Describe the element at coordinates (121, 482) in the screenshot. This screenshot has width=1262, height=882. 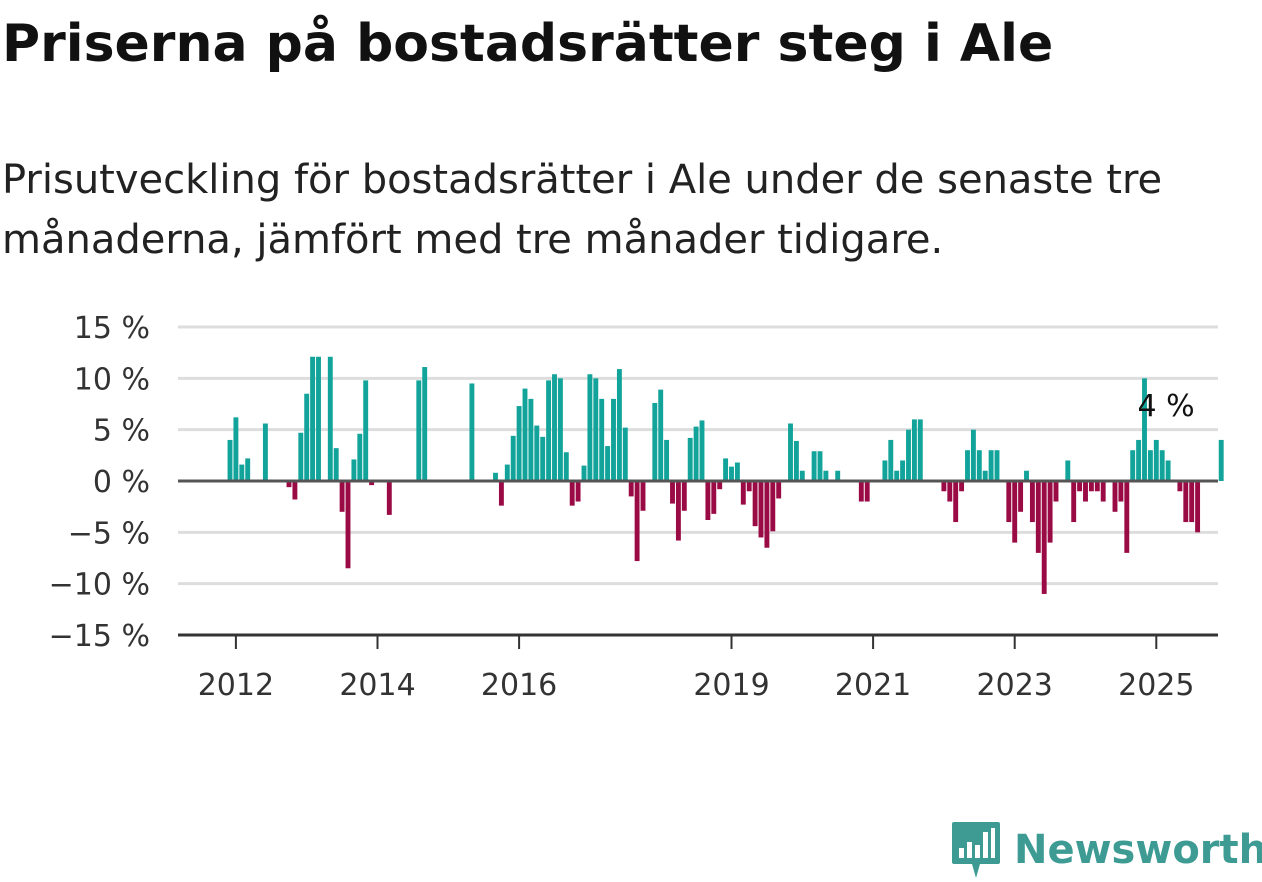
I see `y-tick-label: 0 %` at that location.